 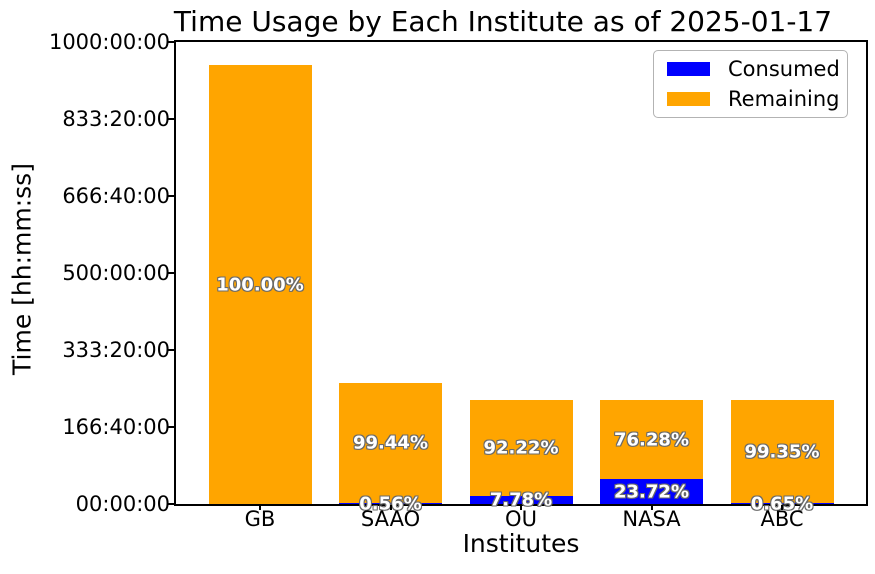 What do you see at coordinates (521, 519) in the screenshot?
I see `x-tick-label: OU` at bounding box center [521, 519].